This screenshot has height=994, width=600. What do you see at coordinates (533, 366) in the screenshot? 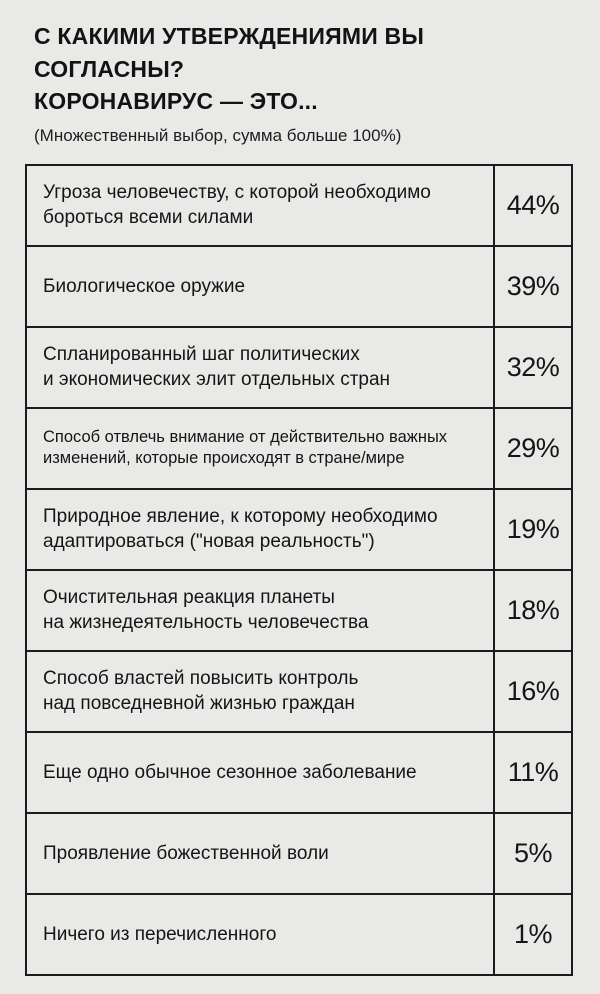
I see `percentage-value: 32%` at bounding box center [533, 366].